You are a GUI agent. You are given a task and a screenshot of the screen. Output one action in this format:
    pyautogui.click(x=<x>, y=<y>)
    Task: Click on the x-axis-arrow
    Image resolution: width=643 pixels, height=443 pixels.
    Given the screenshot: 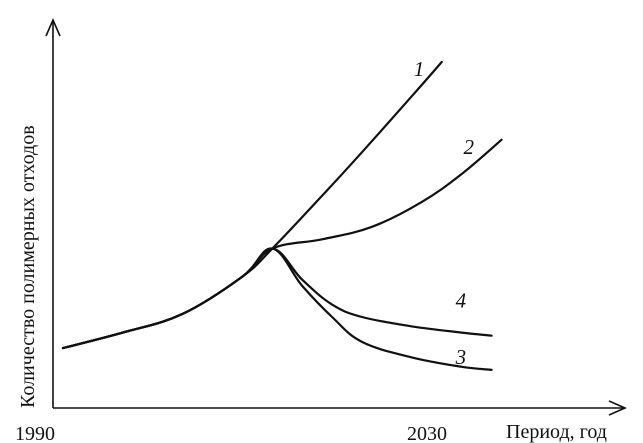 What is the action you would take?
    pyautogui.click(x=617, y=408)
    